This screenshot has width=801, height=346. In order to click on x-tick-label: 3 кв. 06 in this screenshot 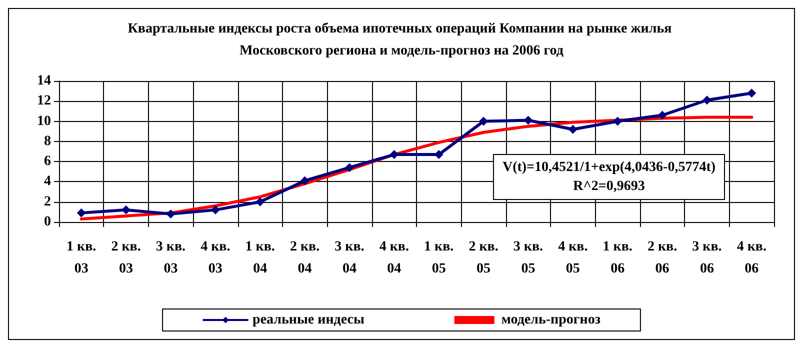, I will do `click(707, 258)`.